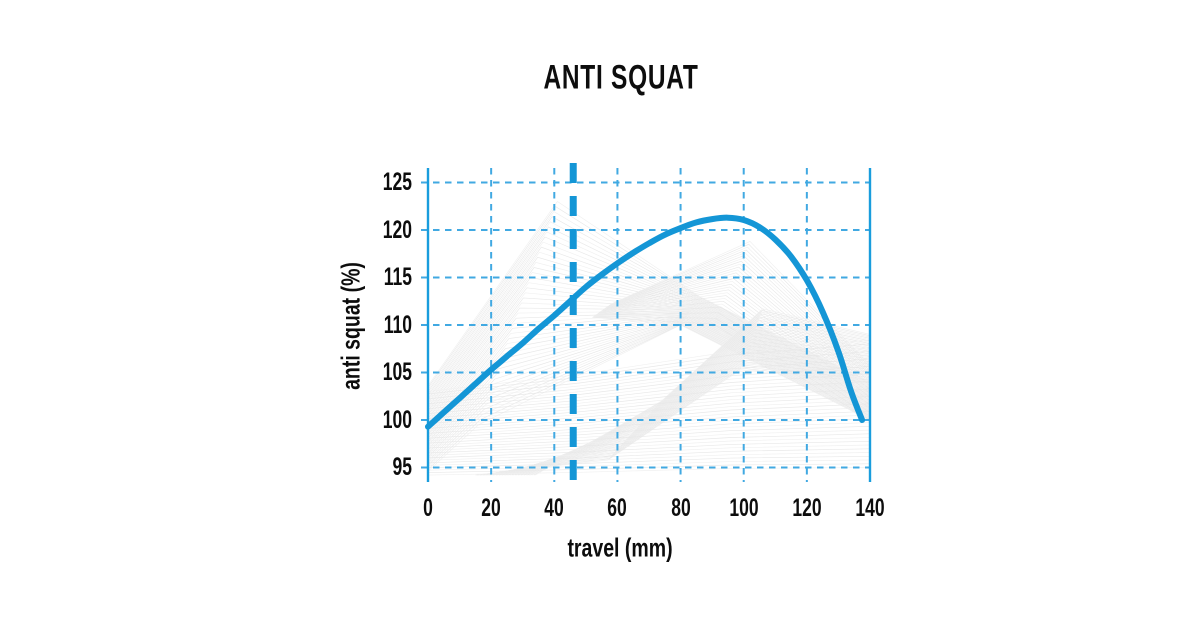  What do you see at coordinates (870, 508) in the screenshot?
I see `x-tick-label: 140` at bounding box center [870, 508].